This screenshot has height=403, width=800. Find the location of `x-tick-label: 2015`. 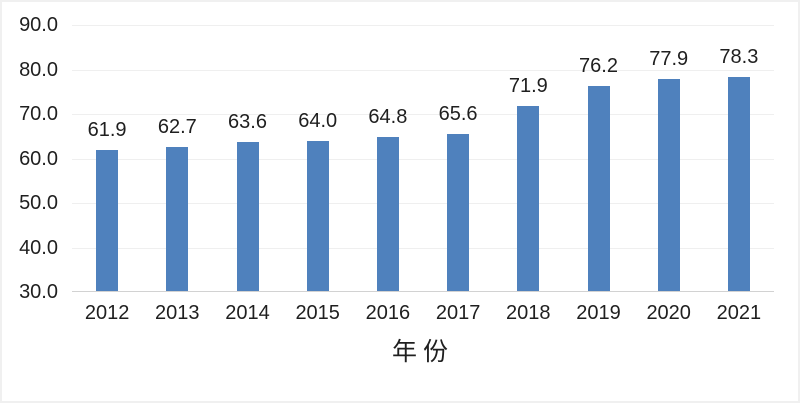

x-tick-label: 2015 is located at coordinates (317, 313).